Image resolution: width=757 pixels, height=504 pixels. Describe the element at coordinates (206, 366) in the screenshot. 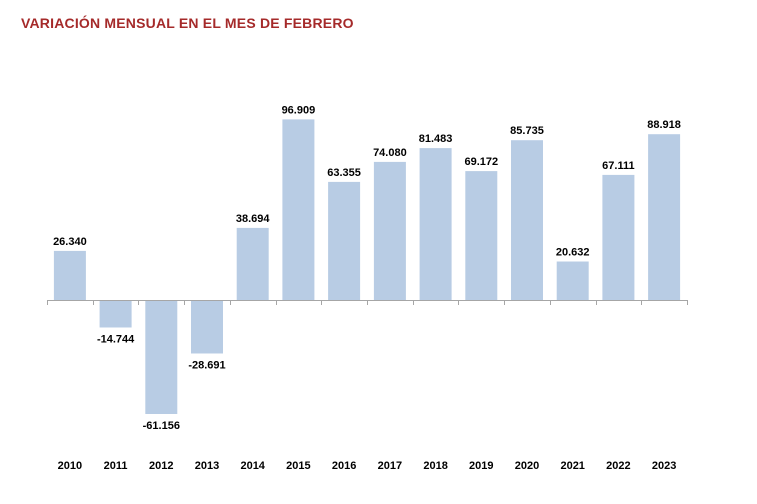

I see `data-label-2013: -28.691` at that location.